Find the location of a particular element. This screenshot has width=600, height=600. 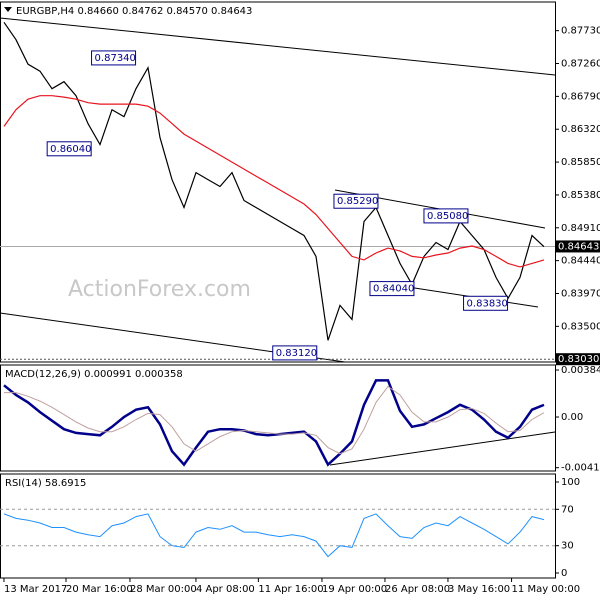

annotation-label: 0.83830 is located at coordinates (487, 303).